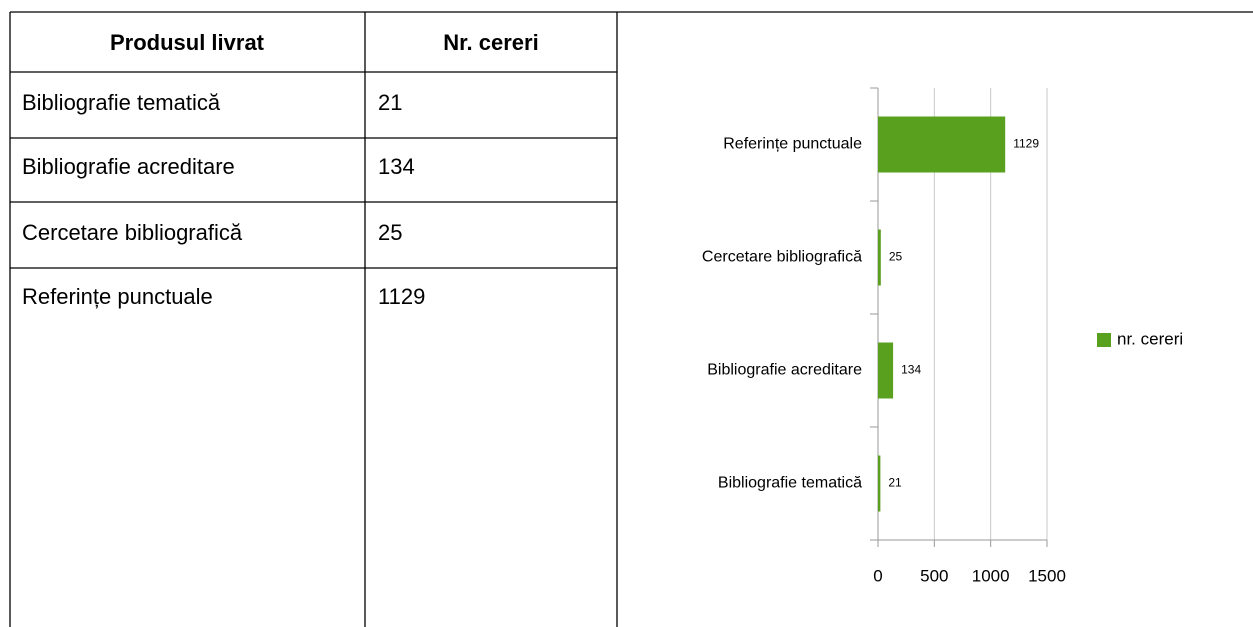 The image size is (1253, 627). I want to click on y-tick-label: Cercetare bibliografică, so click(782, 257).